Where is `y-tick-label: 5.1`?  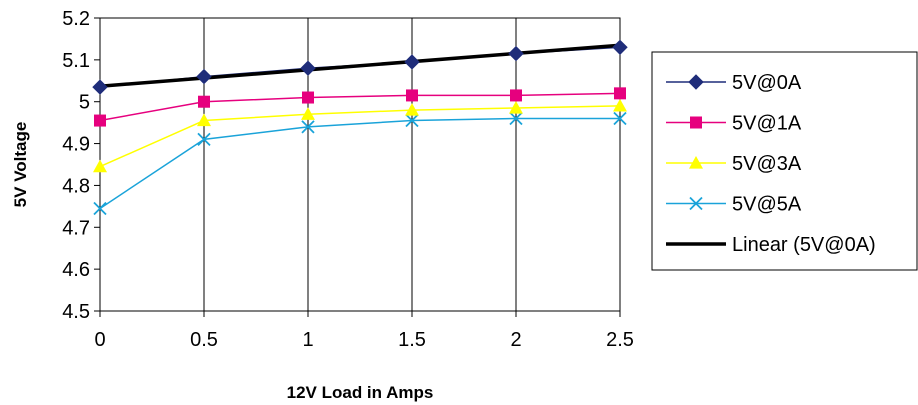
y-tick-label: 5.1 is located at coordinates (76, 61).